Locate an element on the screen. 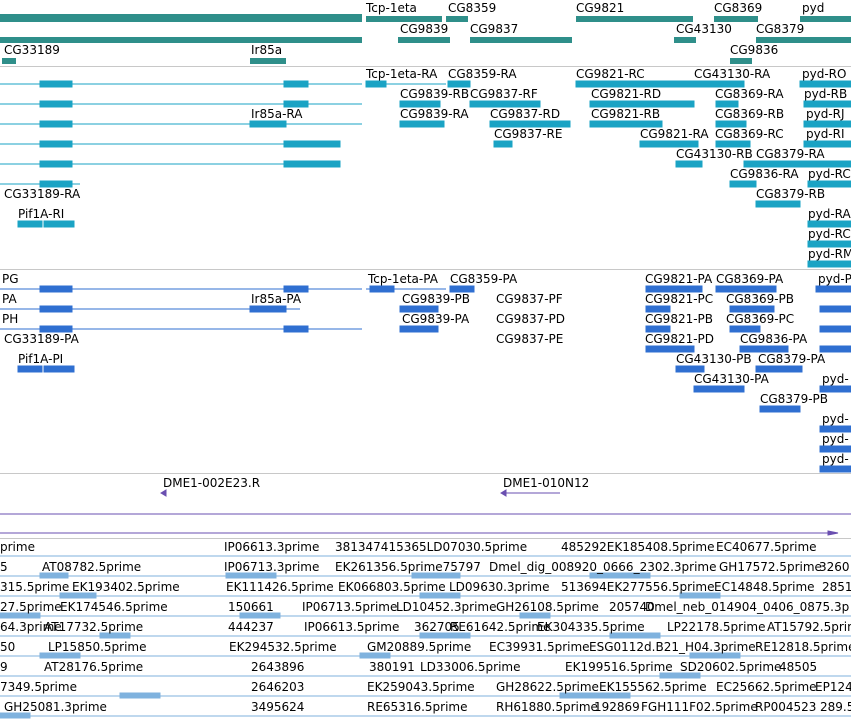 The image size is (851, 722). est-label: GH28622.5prime is located at coordinates (547, 687).